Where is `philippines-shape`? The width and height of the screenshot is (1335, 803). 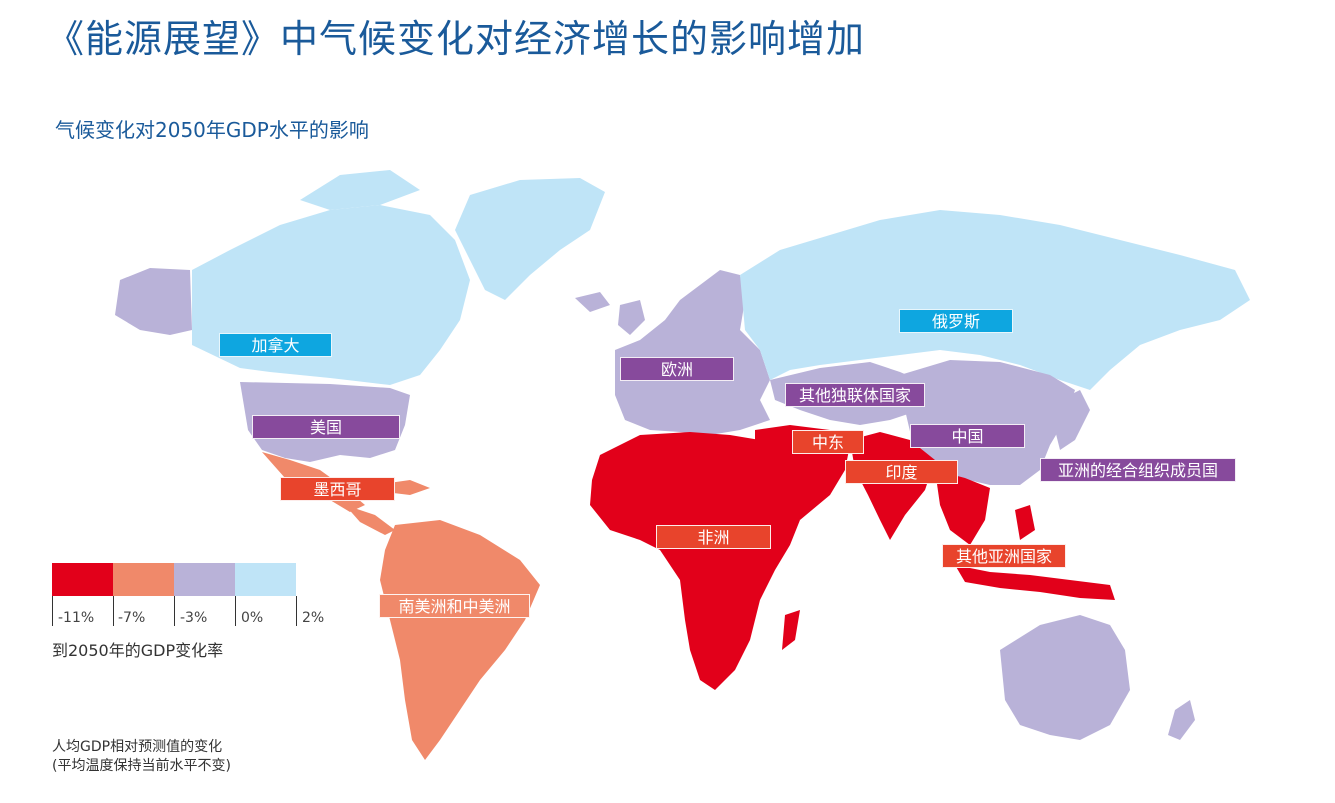
philippines-shape is located at coordinates (1025, 522).